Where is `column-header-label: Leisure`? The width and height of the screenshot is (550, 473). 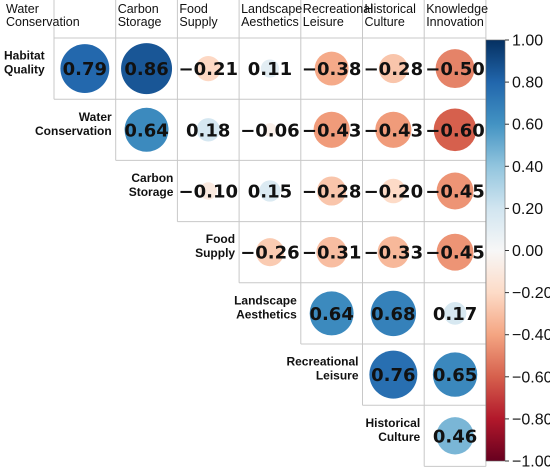 column-header-label: Leisure is located at coordinates (323, 22).